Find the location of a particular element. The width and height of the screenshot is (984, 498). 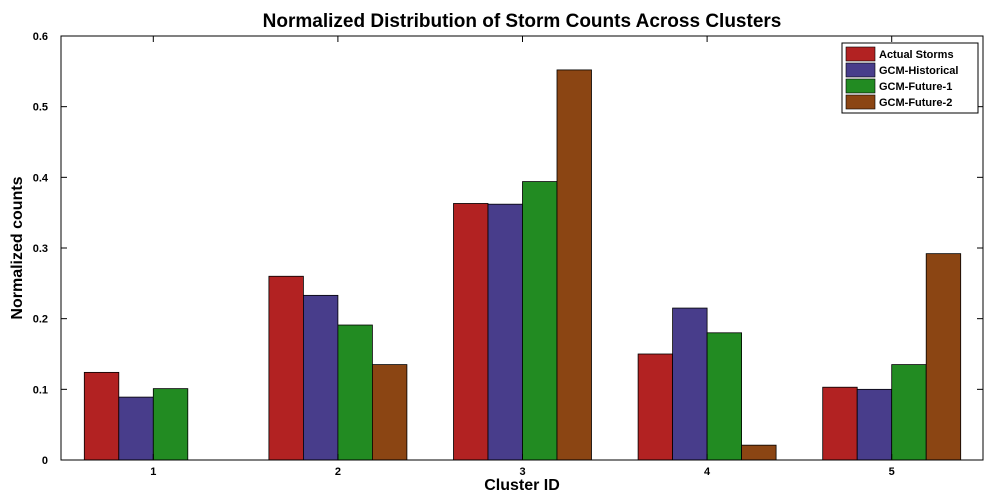

x-tick-label: 3 is located at coordinates (522, 472).